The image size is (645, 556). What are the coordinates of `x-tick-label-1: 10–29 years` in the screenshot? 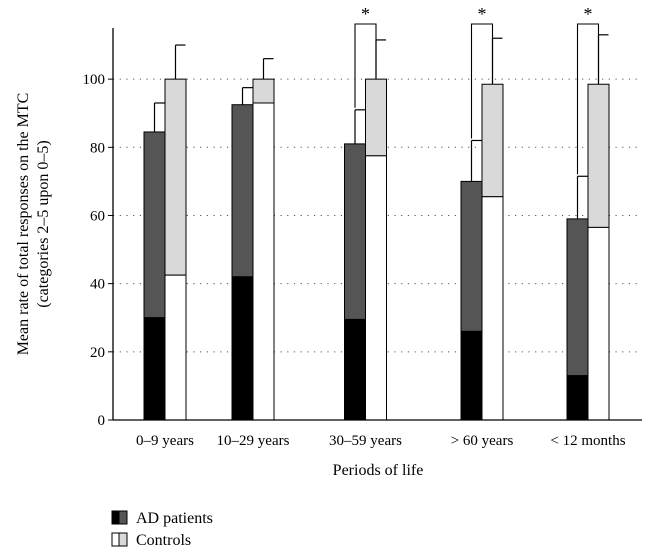 It's located at (253, 441).